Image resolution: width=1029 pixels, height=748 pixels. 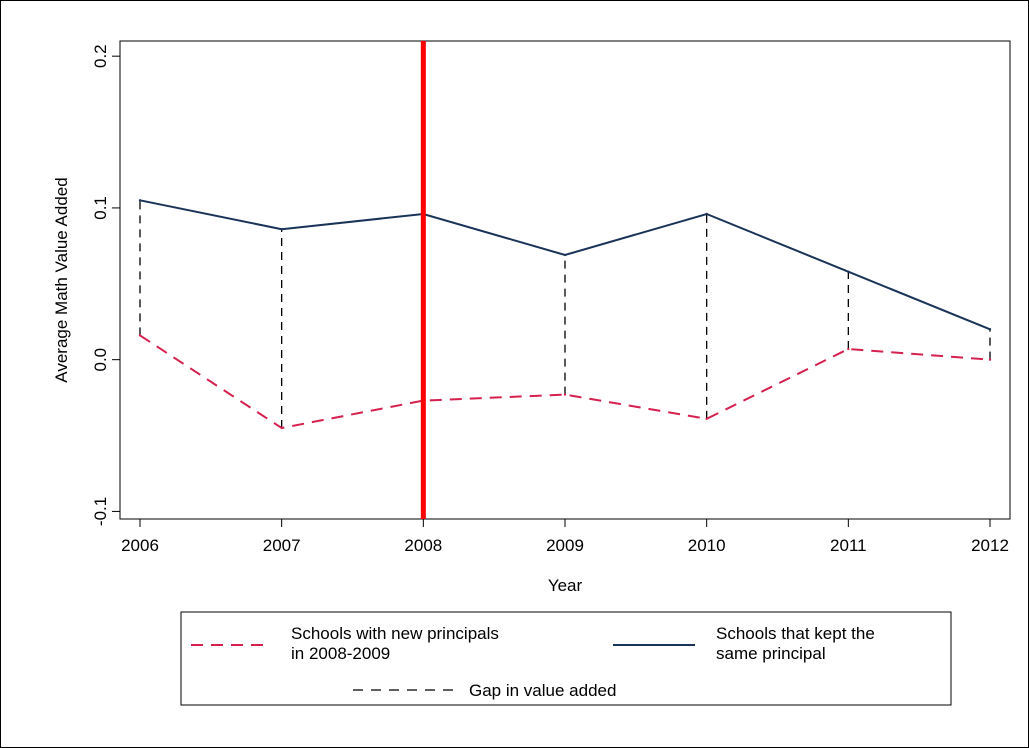 What do you see at coordinates (706, 419) in the screenshot?
I see `series-0-point-2010` at bounding box center [706, 419].